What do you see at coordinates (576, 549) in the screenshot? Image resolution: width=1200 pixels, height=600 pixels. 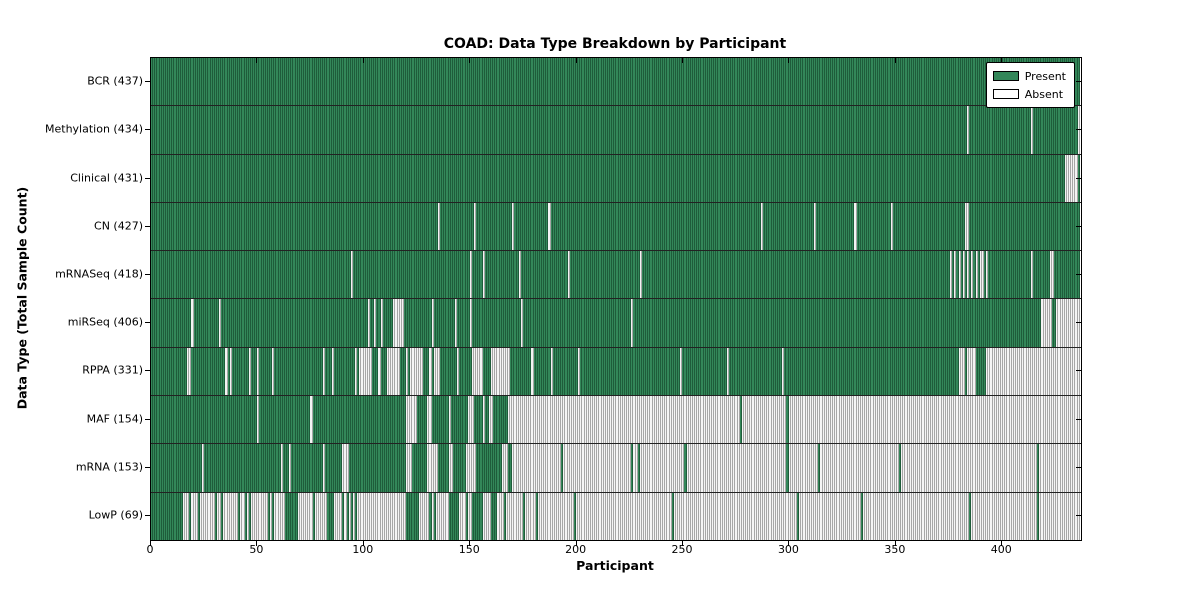 I see `x-tick-label: 200` at bounding box center [576, 549].